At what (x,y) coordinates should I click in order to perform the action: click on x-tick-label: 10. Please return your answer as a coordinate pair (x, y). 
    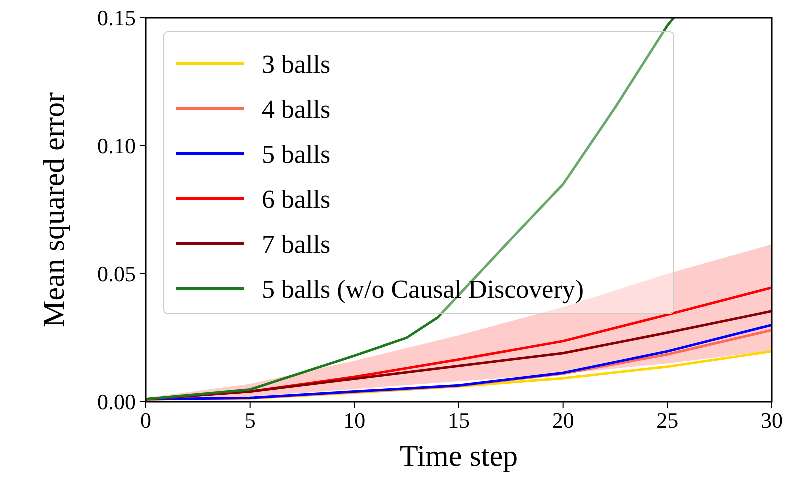
    Looking at the image, I should click on (355, 420).